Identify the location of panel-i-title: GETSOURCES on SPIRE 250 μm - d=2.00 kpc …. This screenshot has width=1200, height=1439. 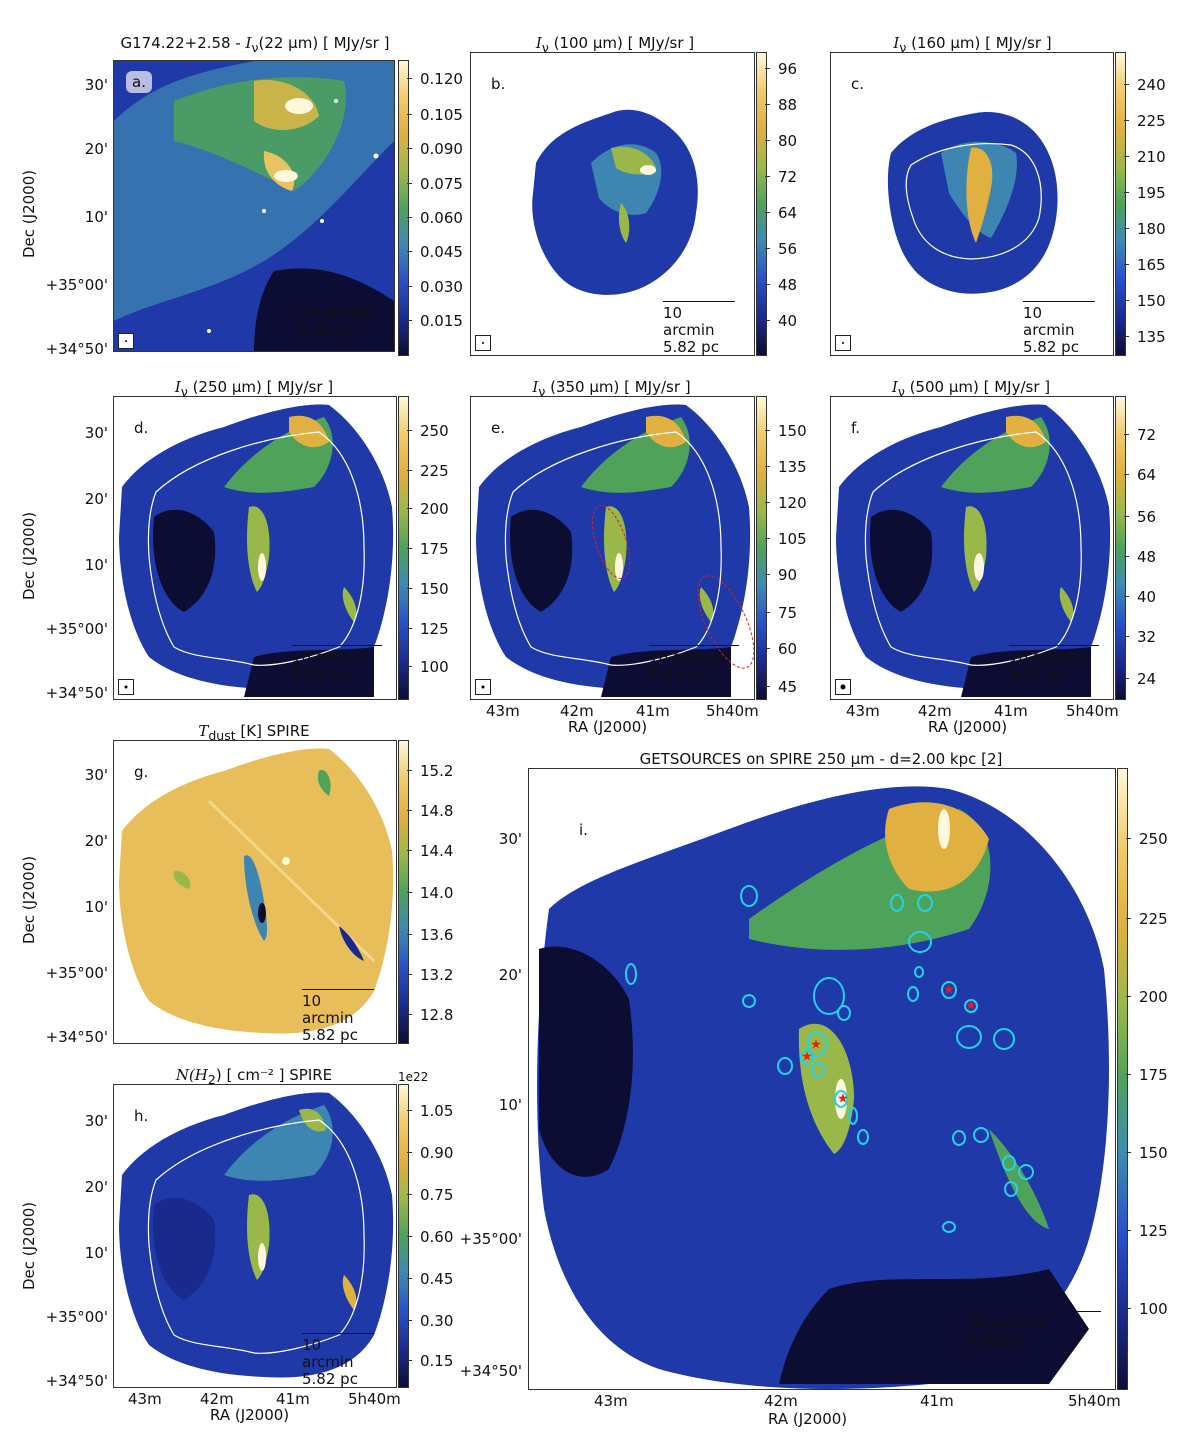
(821, 759).